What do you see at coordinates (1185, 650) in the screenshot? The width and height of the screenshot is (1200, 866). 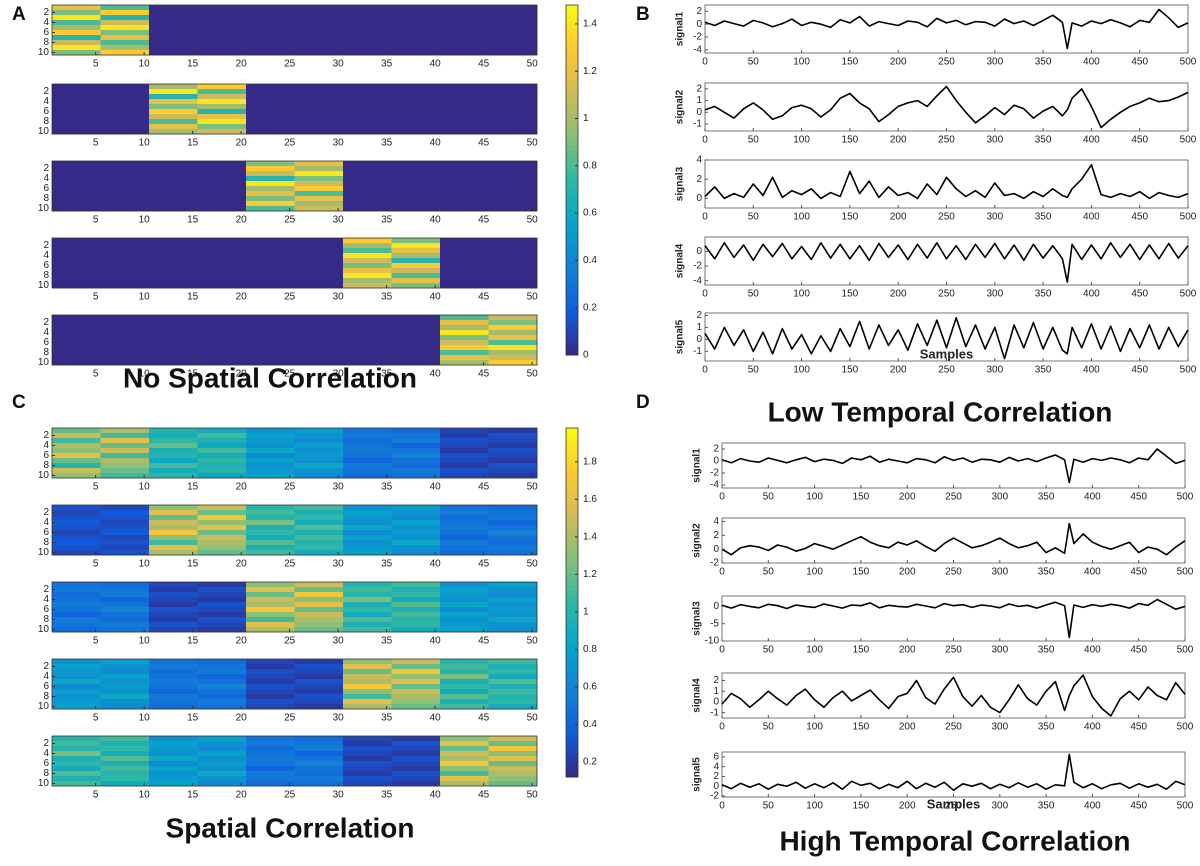 I see `x-tick-label: 500` at bounding box center [1185, 650].